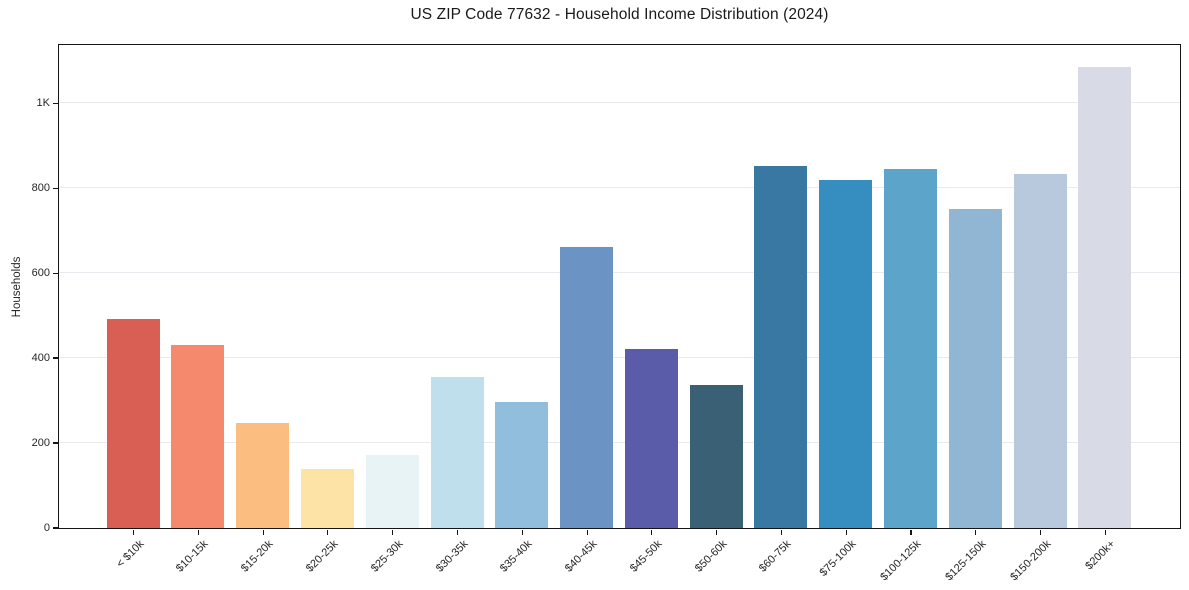 The image size is (1189, 590). Describe the element at coordinates (46, 527) in the screenshot. I see `y-tick-label: 0` at that location.